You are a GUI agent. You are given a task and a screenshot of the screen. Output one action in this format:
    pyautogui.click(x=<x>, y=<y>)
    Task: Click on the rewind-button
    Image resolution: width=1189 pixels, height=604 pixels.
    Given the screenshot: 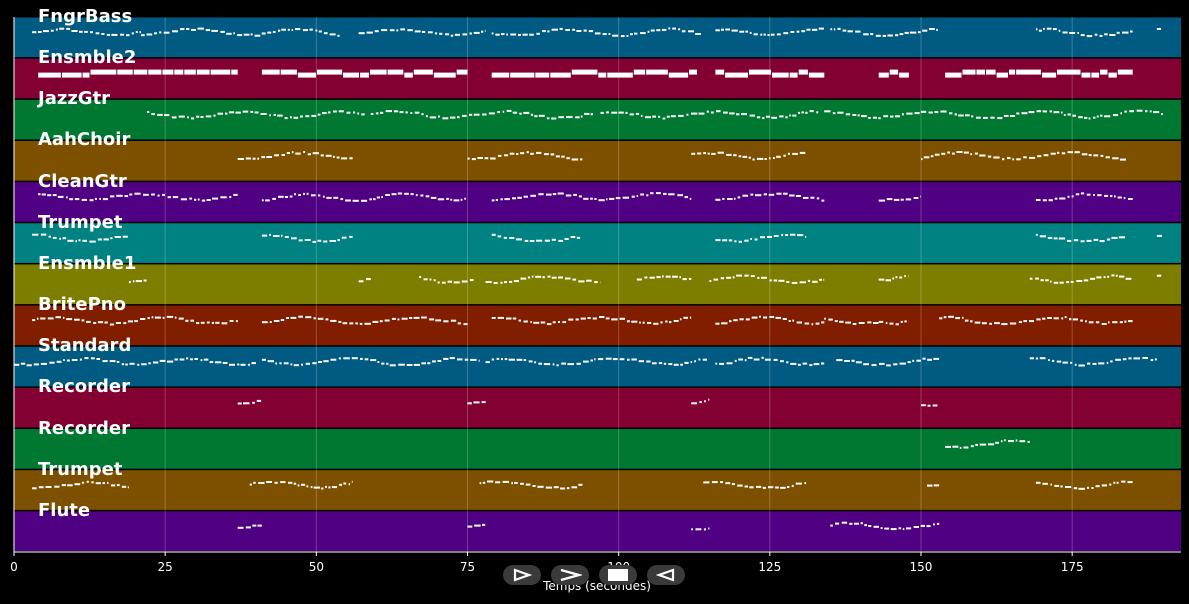 What is the action you would take?
    pyautogui.click(x=666, y=575)
    